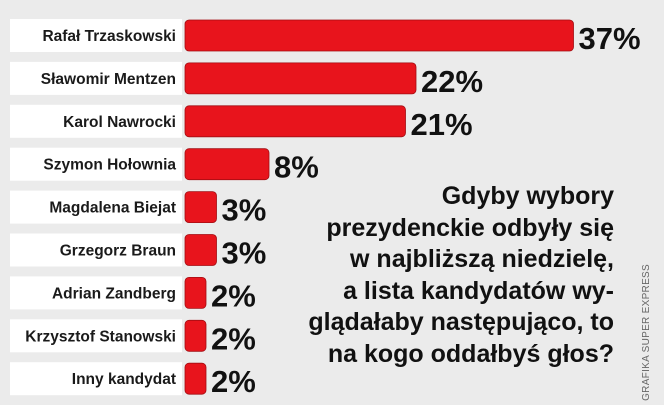 The height and width of the screenshot is (405, 664). What do you see at coordinates (452, 81) in the screenshot?
I see `value-label: 22%` at bounding box center [452, 81].